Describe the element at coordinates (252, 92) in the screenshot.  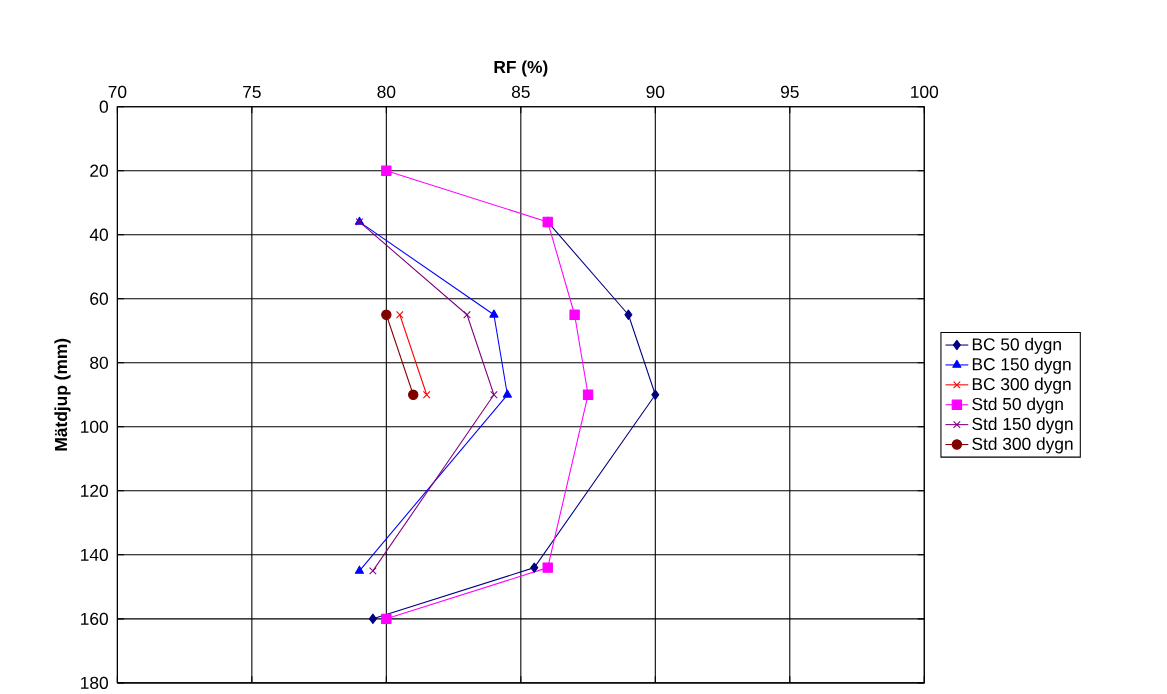
I see `x-tick-label: 75` at that location.